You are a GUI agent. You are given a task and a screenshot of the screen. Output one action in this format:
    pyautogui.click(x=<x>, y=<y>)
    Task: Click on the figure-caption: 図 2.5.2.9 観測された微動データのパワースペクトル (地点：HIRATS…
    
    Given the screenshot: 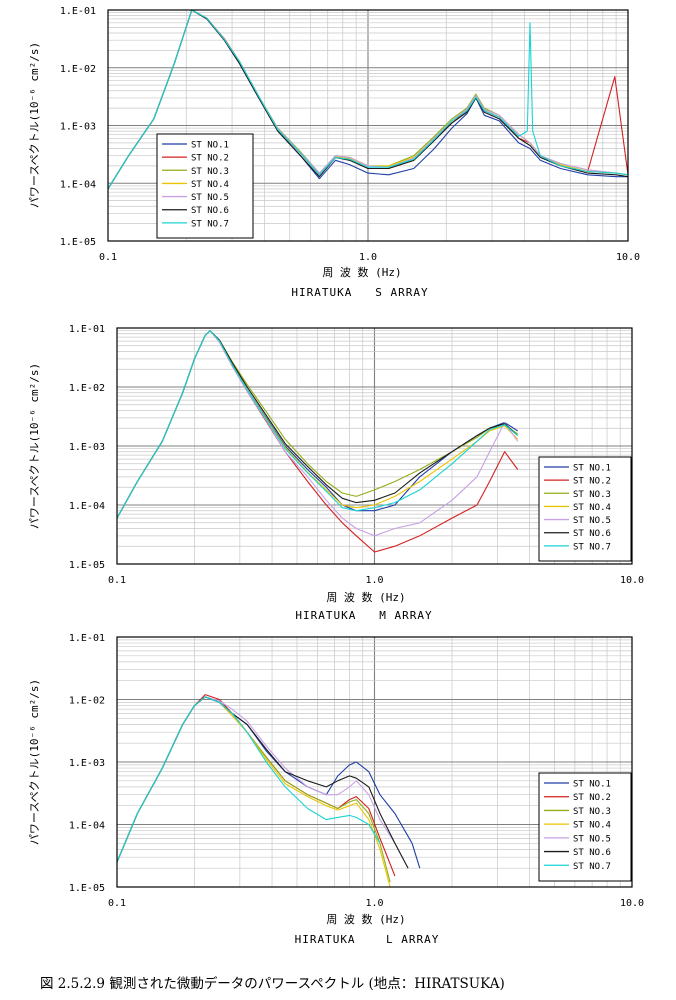 What is the action you would take?
    pyautogui.click(x=272, y=984)
    